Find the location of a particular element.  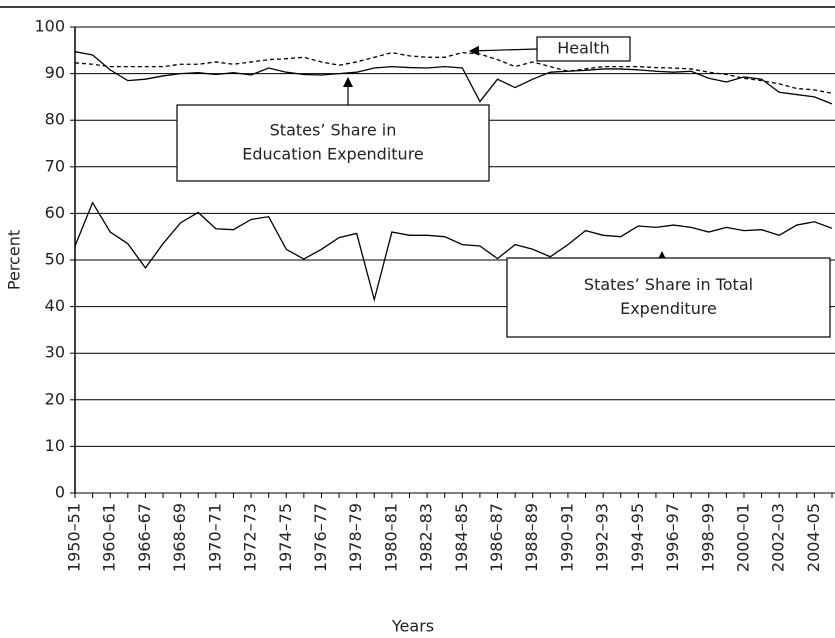

y-tick-label: 20 is located at coordinates (55, 398).